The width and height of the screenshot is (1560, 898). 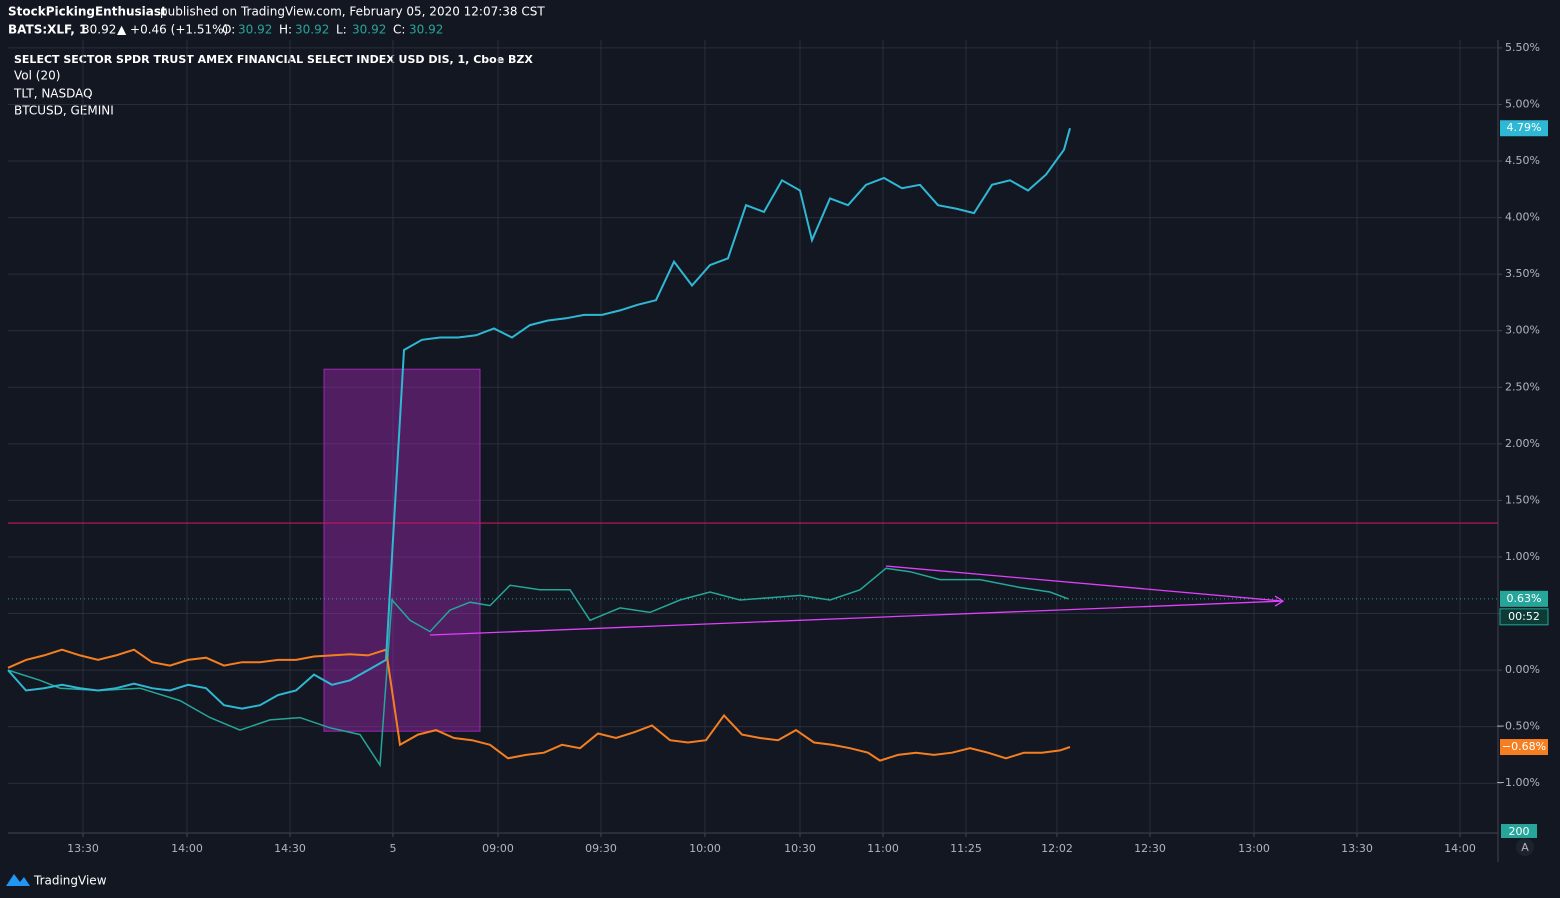 What do you see at coordinates (341, 30) in the screenshot?
I see `ohlc-label: L:` at bounding box center [341, 30].